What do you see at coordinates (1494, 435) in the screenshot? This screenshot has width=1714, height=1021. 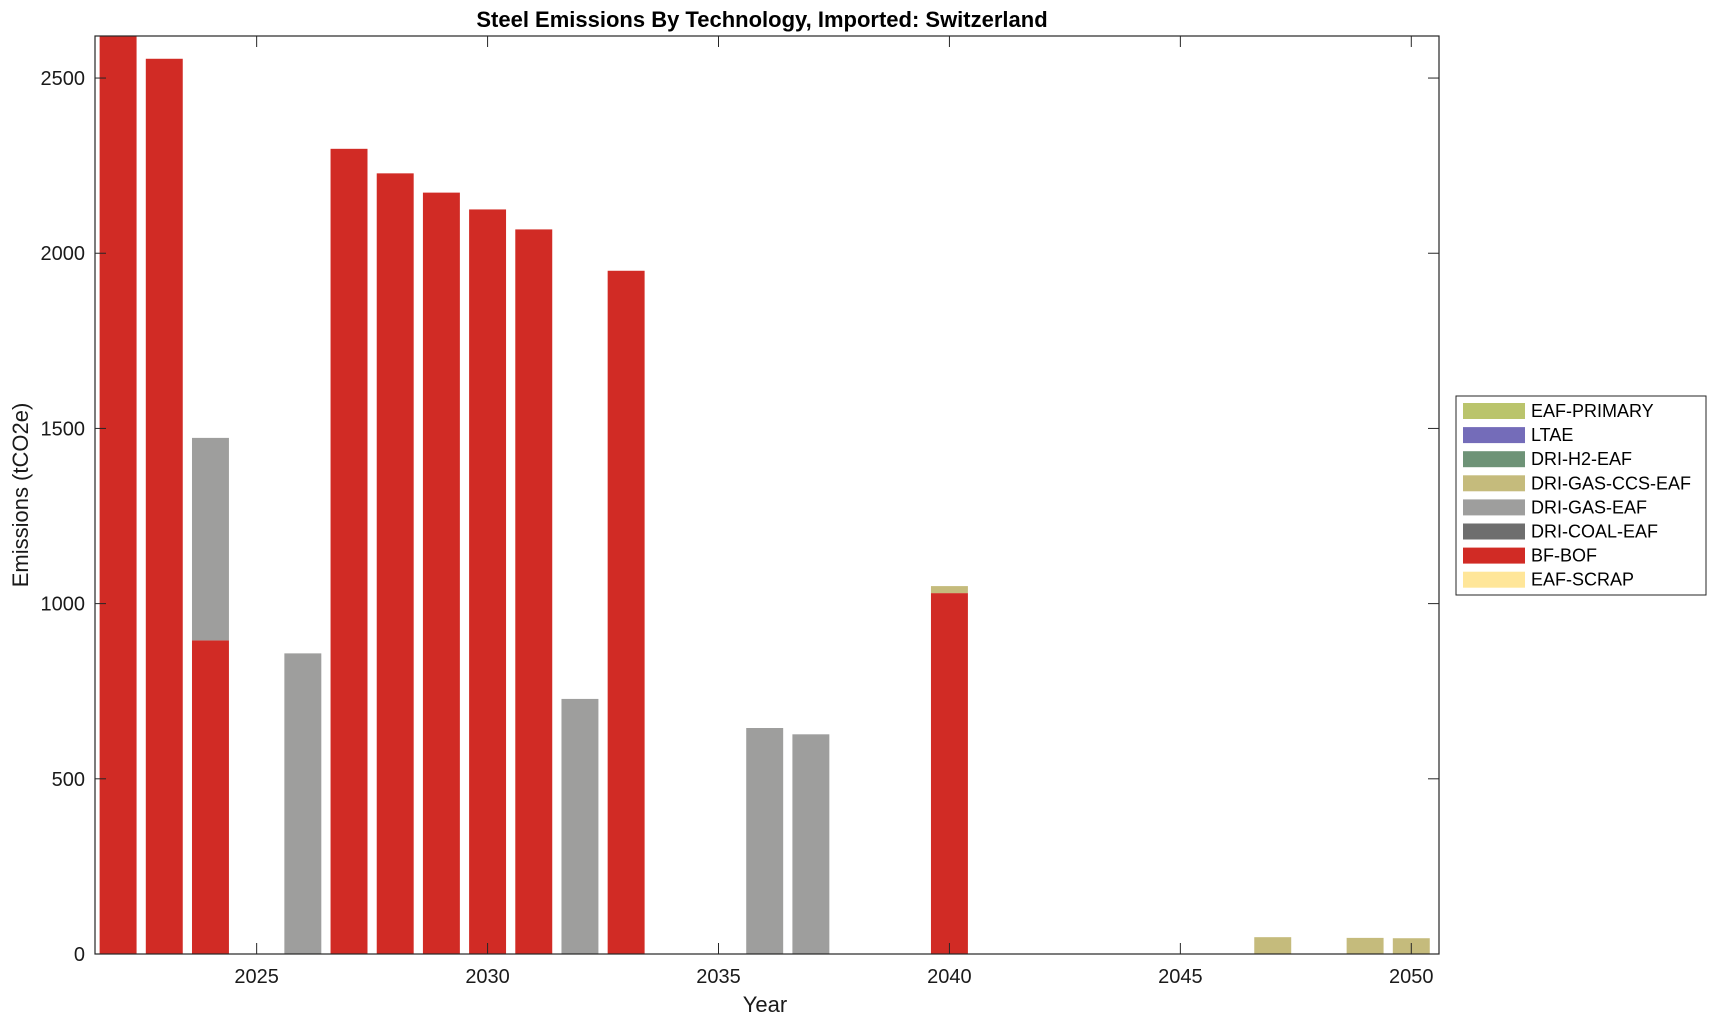 I see `legend-swatch-ltae` at bounding box center [1494, 435].